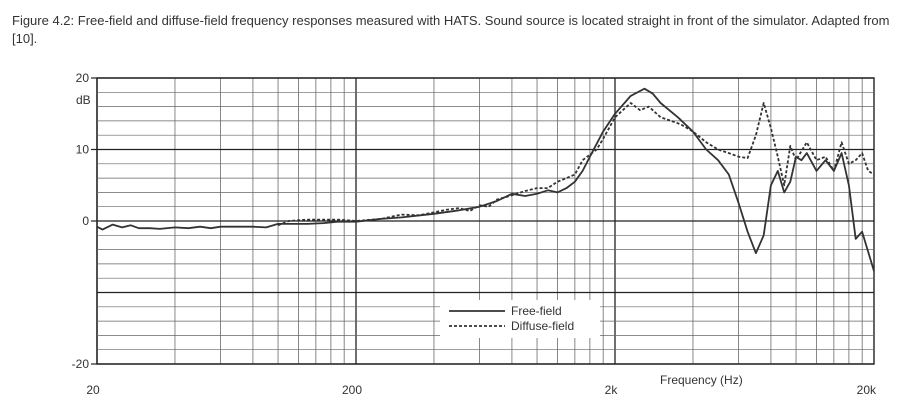  Describe the element at coordinates (542, 326) in the screenshot. I see `legend-label: Diffuse-field` at that location.